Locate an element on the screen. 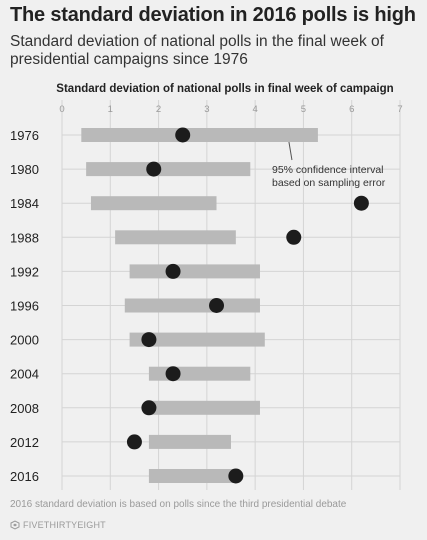 This screenshot has height=540, width=427. x-tick-label: 3 is located at coordinates (206, 109).